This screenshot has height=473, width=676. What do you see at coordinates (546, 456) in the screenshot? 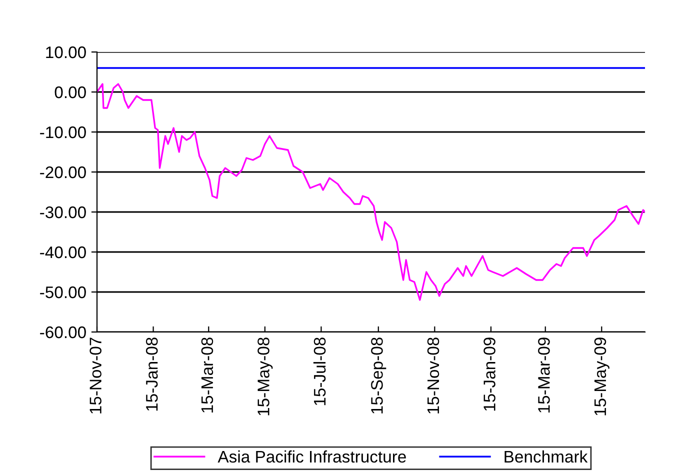
I see `legend-label: Benchmark` at bounding box center [546, 456].